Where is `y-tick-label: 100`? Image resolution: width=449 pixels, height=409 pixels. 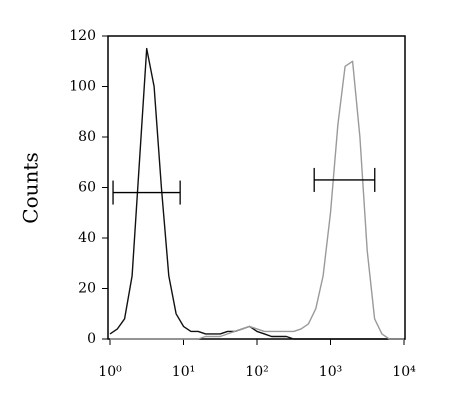 y-tick-label: 100 is located at coordinates (82, 87).